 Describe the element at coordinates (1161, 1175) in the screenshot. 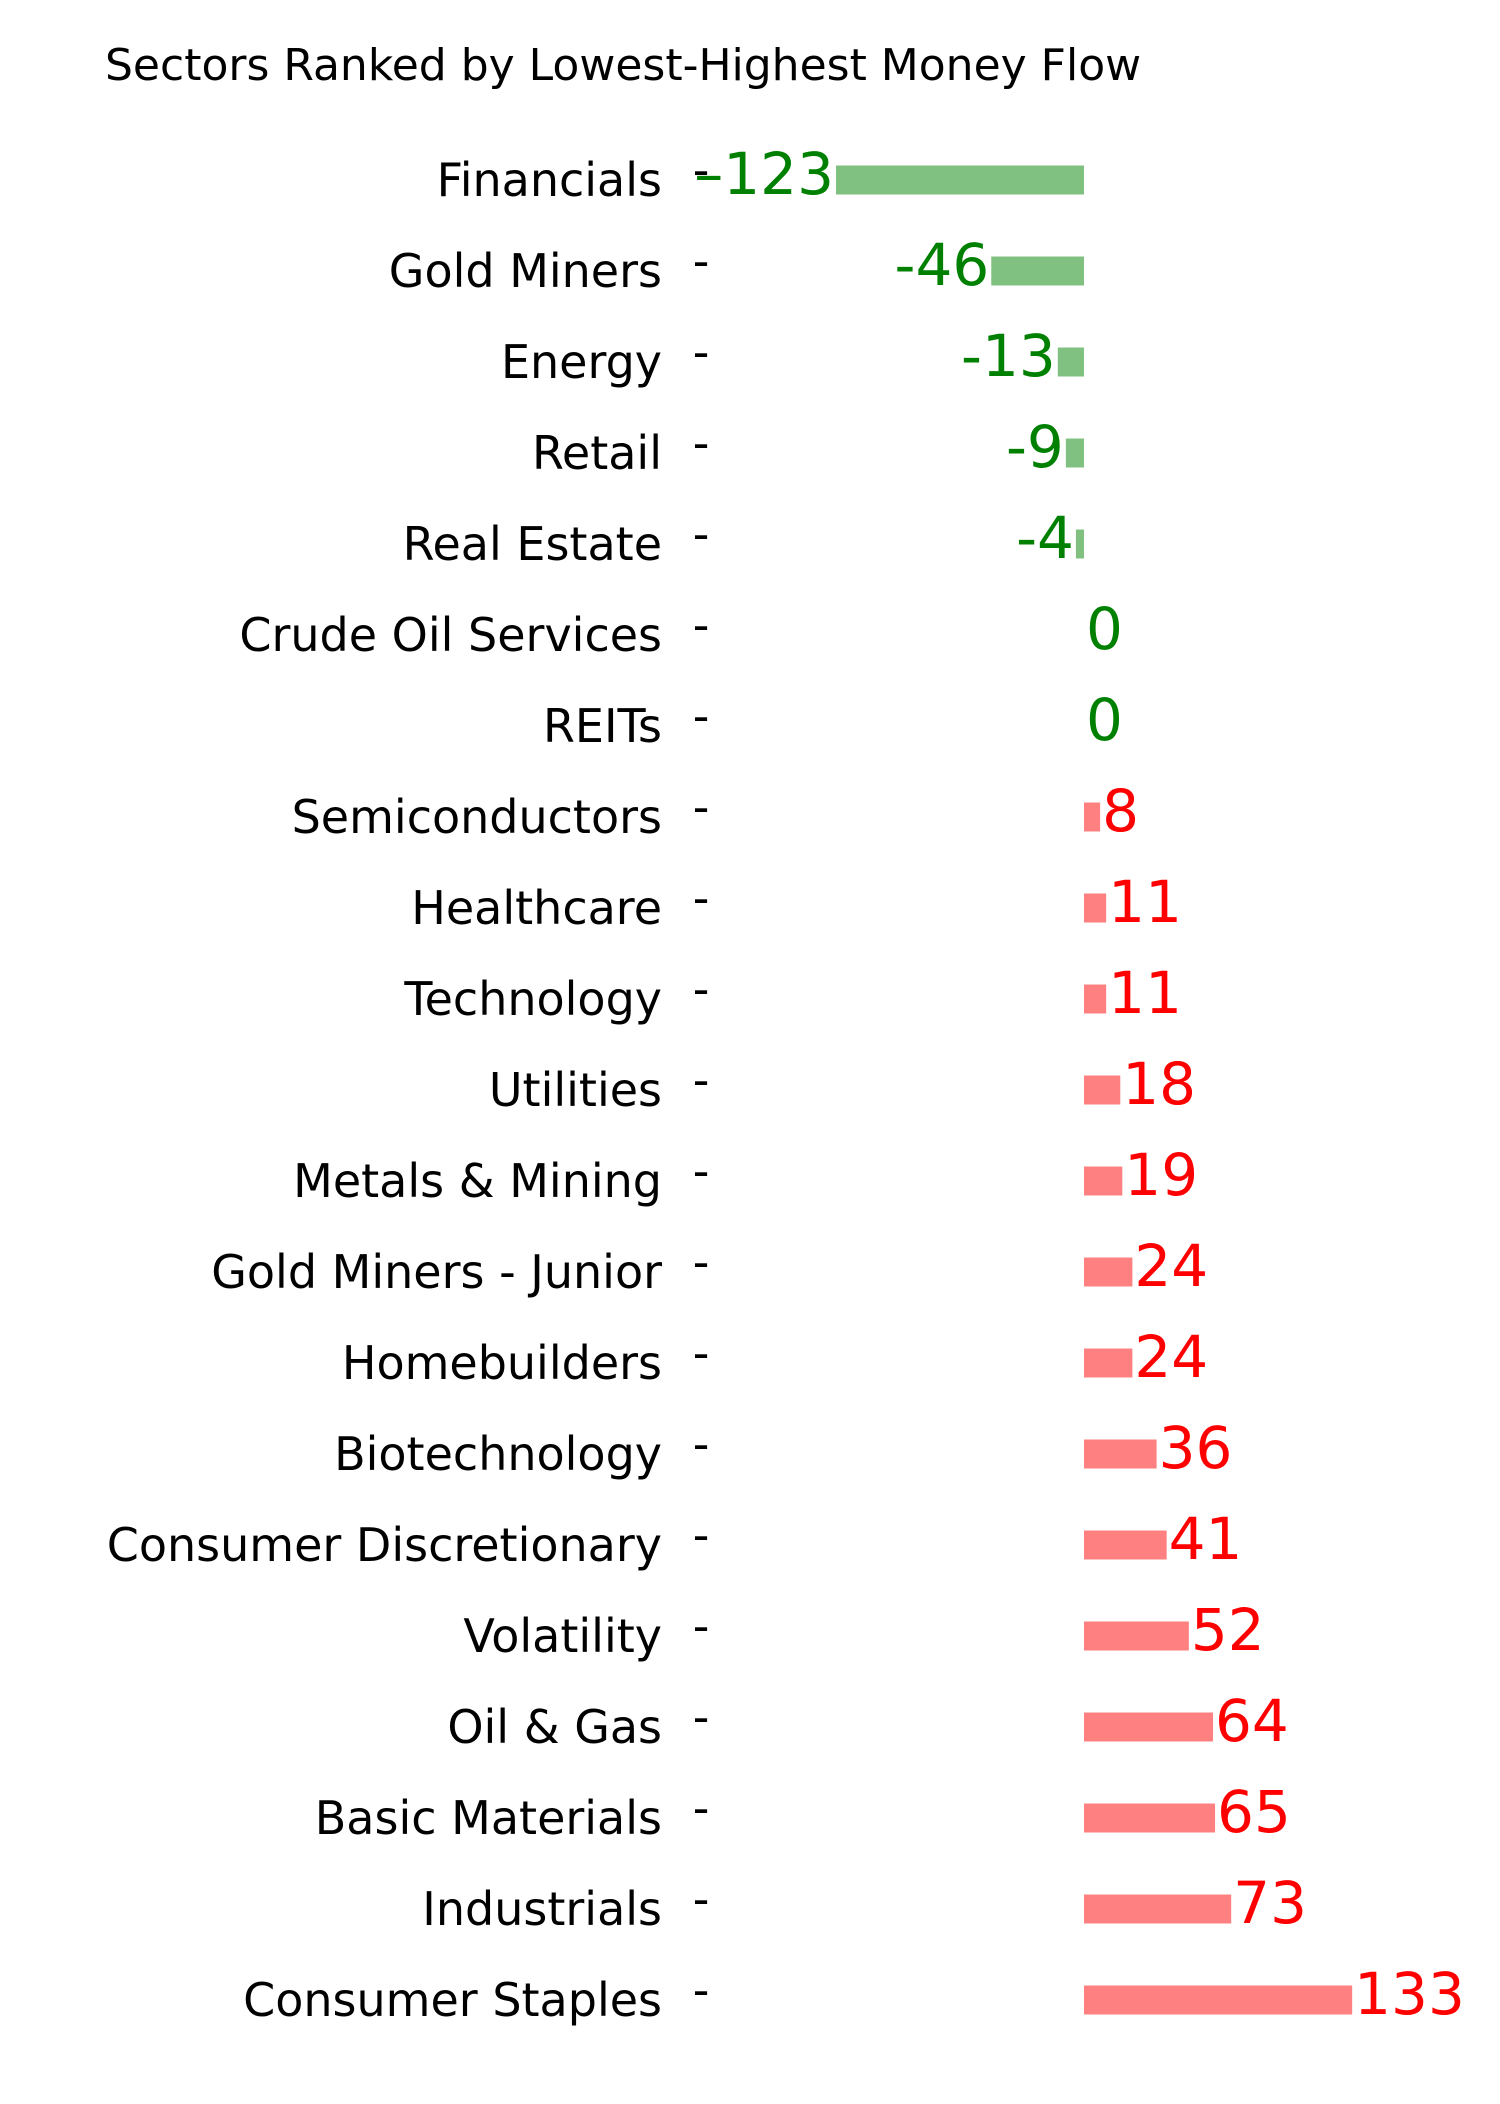

I see `data-label: 19` at that location.